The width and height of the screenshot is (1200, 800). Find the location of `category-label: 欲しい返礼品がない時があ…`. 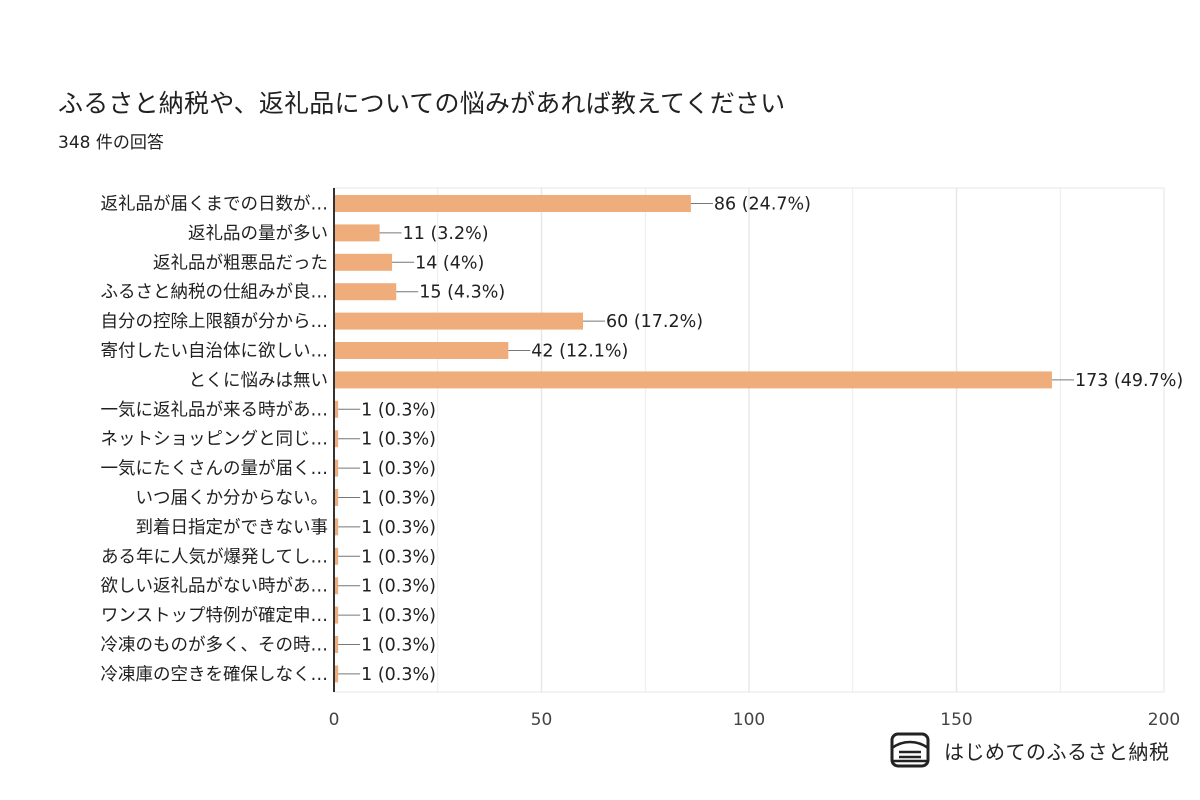

category-label: 欲しい返礼品がない時があ… is located at coordinates (215, 587).